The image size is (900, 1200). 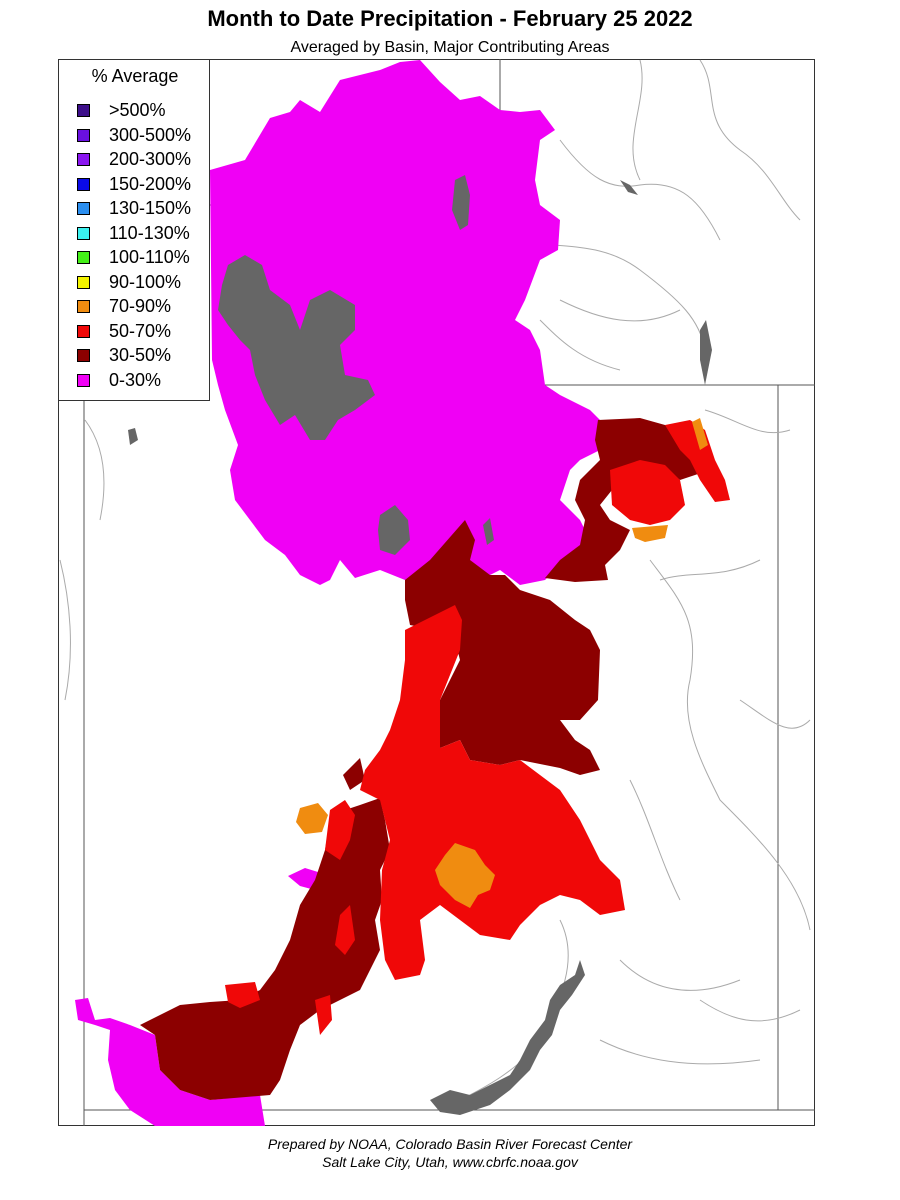 I want to click on legend-title: % Average, so click(x=135, y=76).